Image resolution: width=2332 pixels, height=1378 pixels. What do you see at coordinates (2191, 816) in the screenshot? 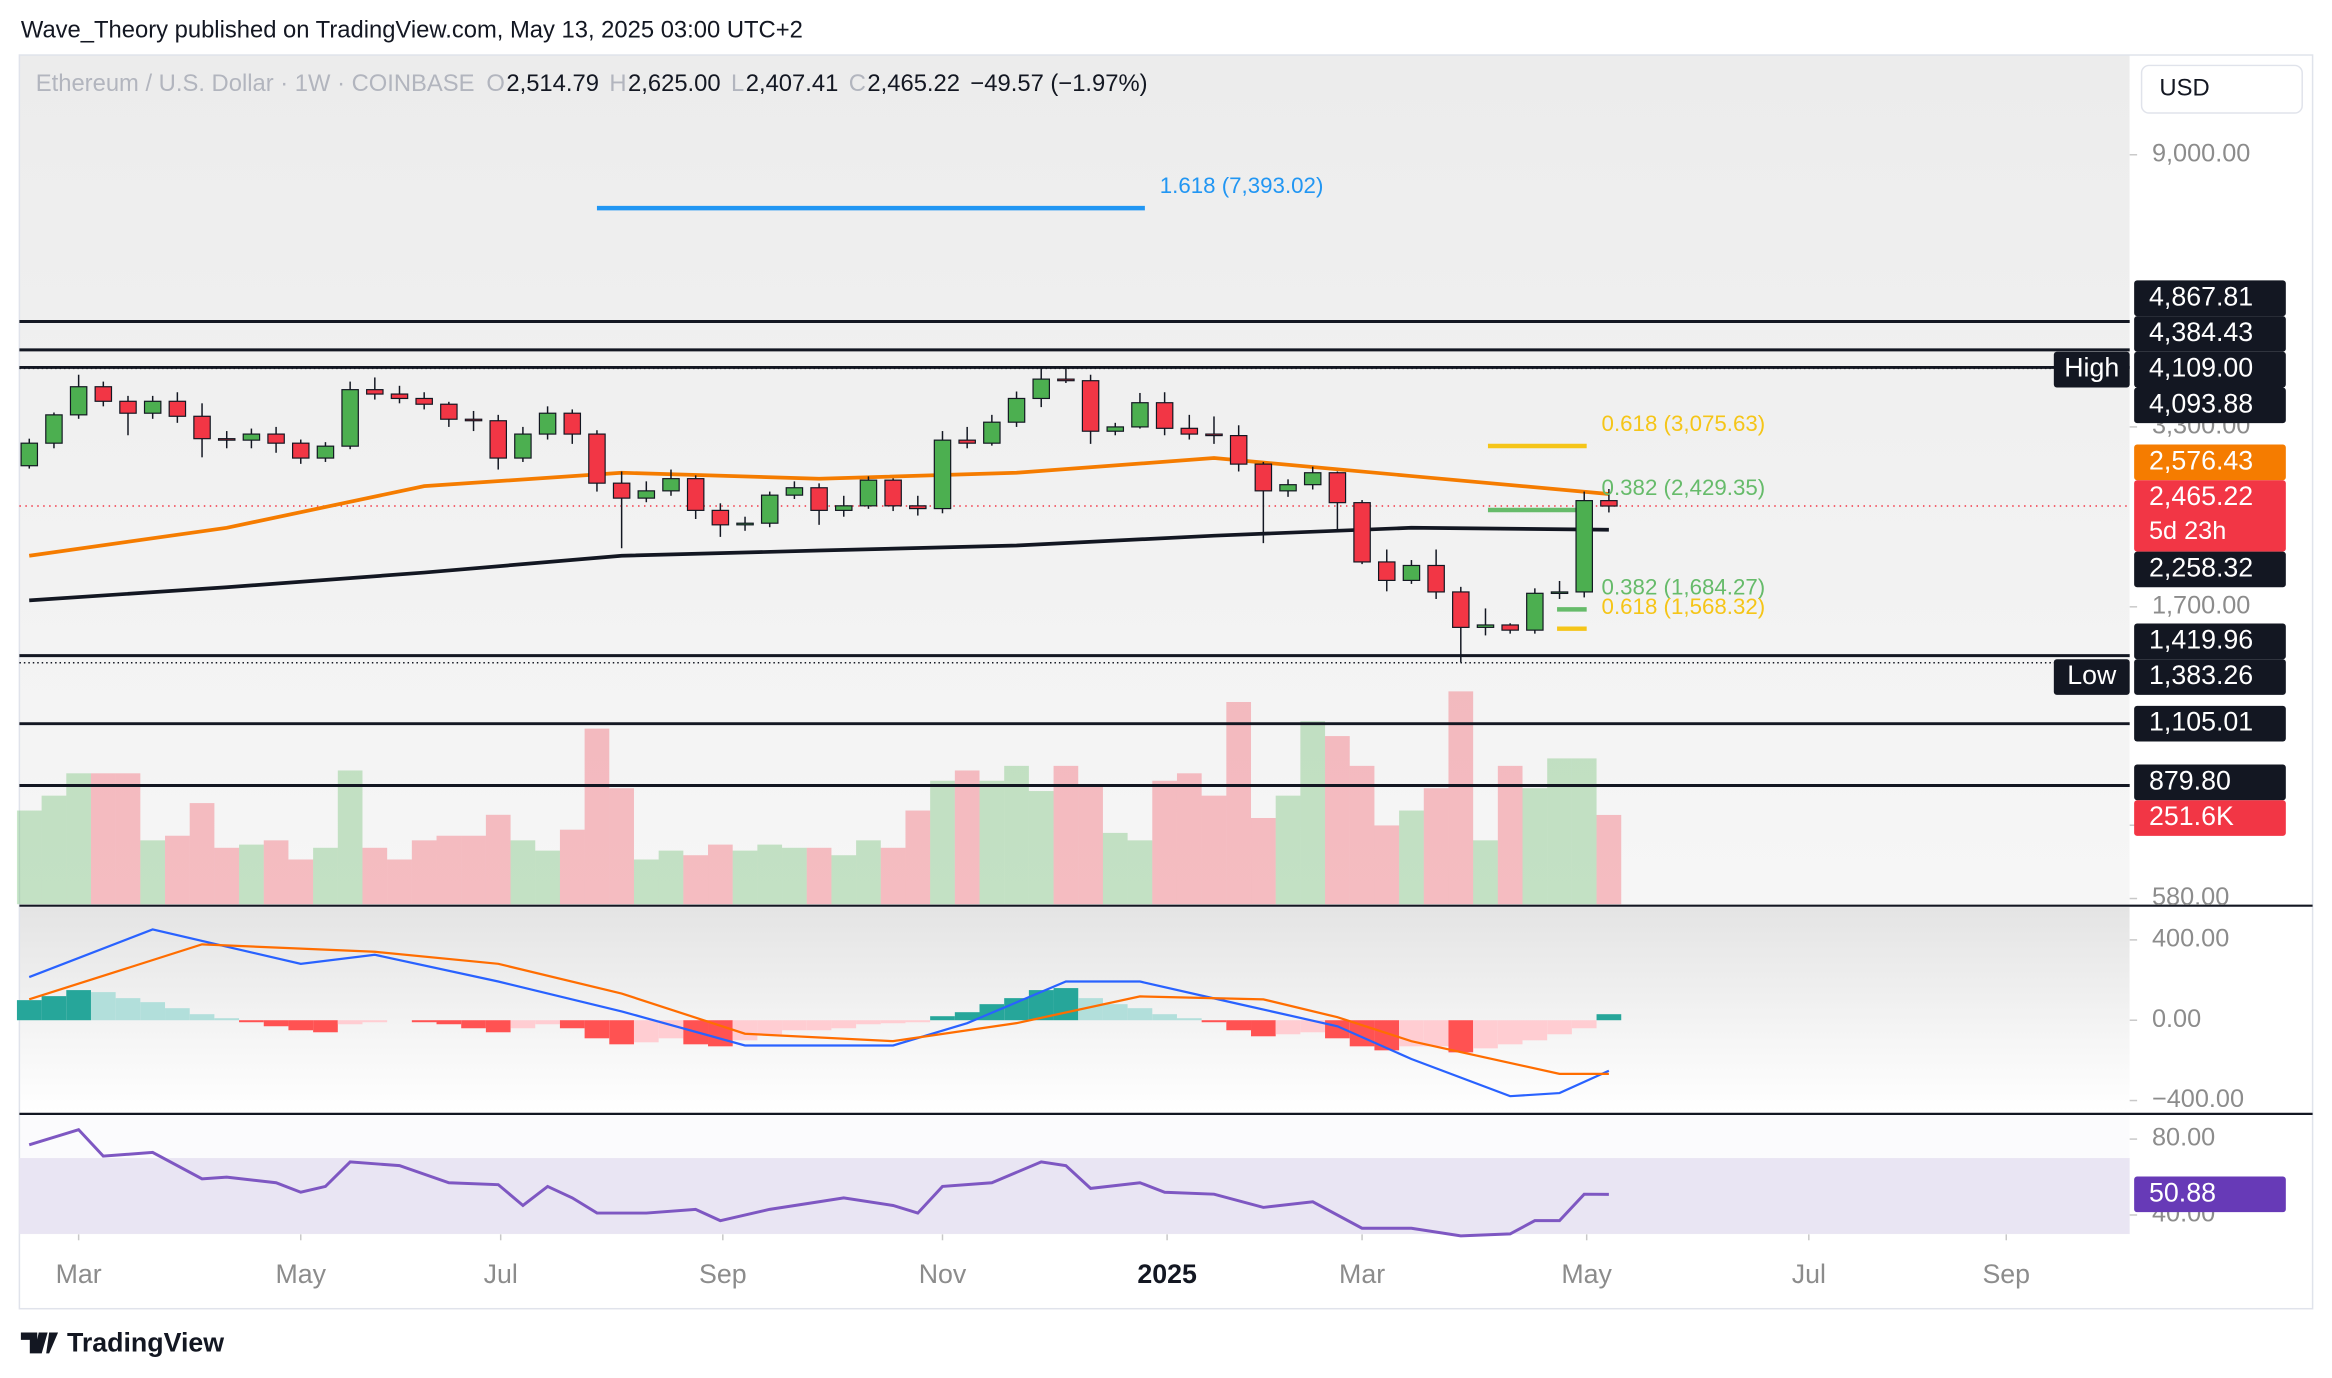
I see `price-label: 251.6K` at bounding box center [2191, 816].